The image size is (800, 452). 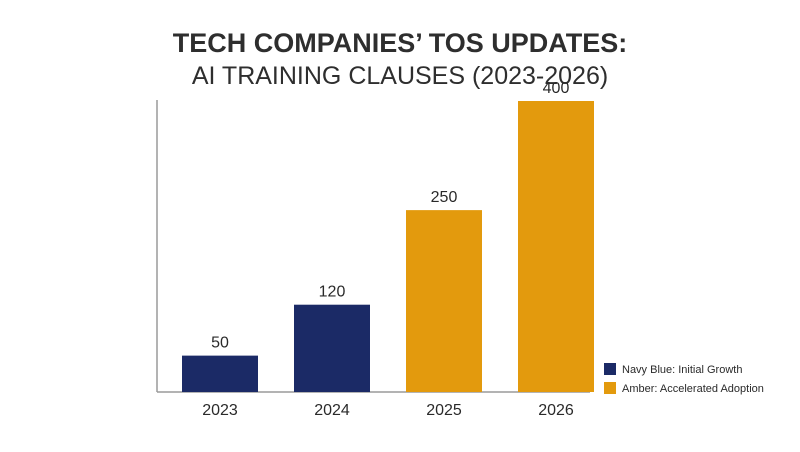 I want to click on bar-2023, so click(x=220, y=373).